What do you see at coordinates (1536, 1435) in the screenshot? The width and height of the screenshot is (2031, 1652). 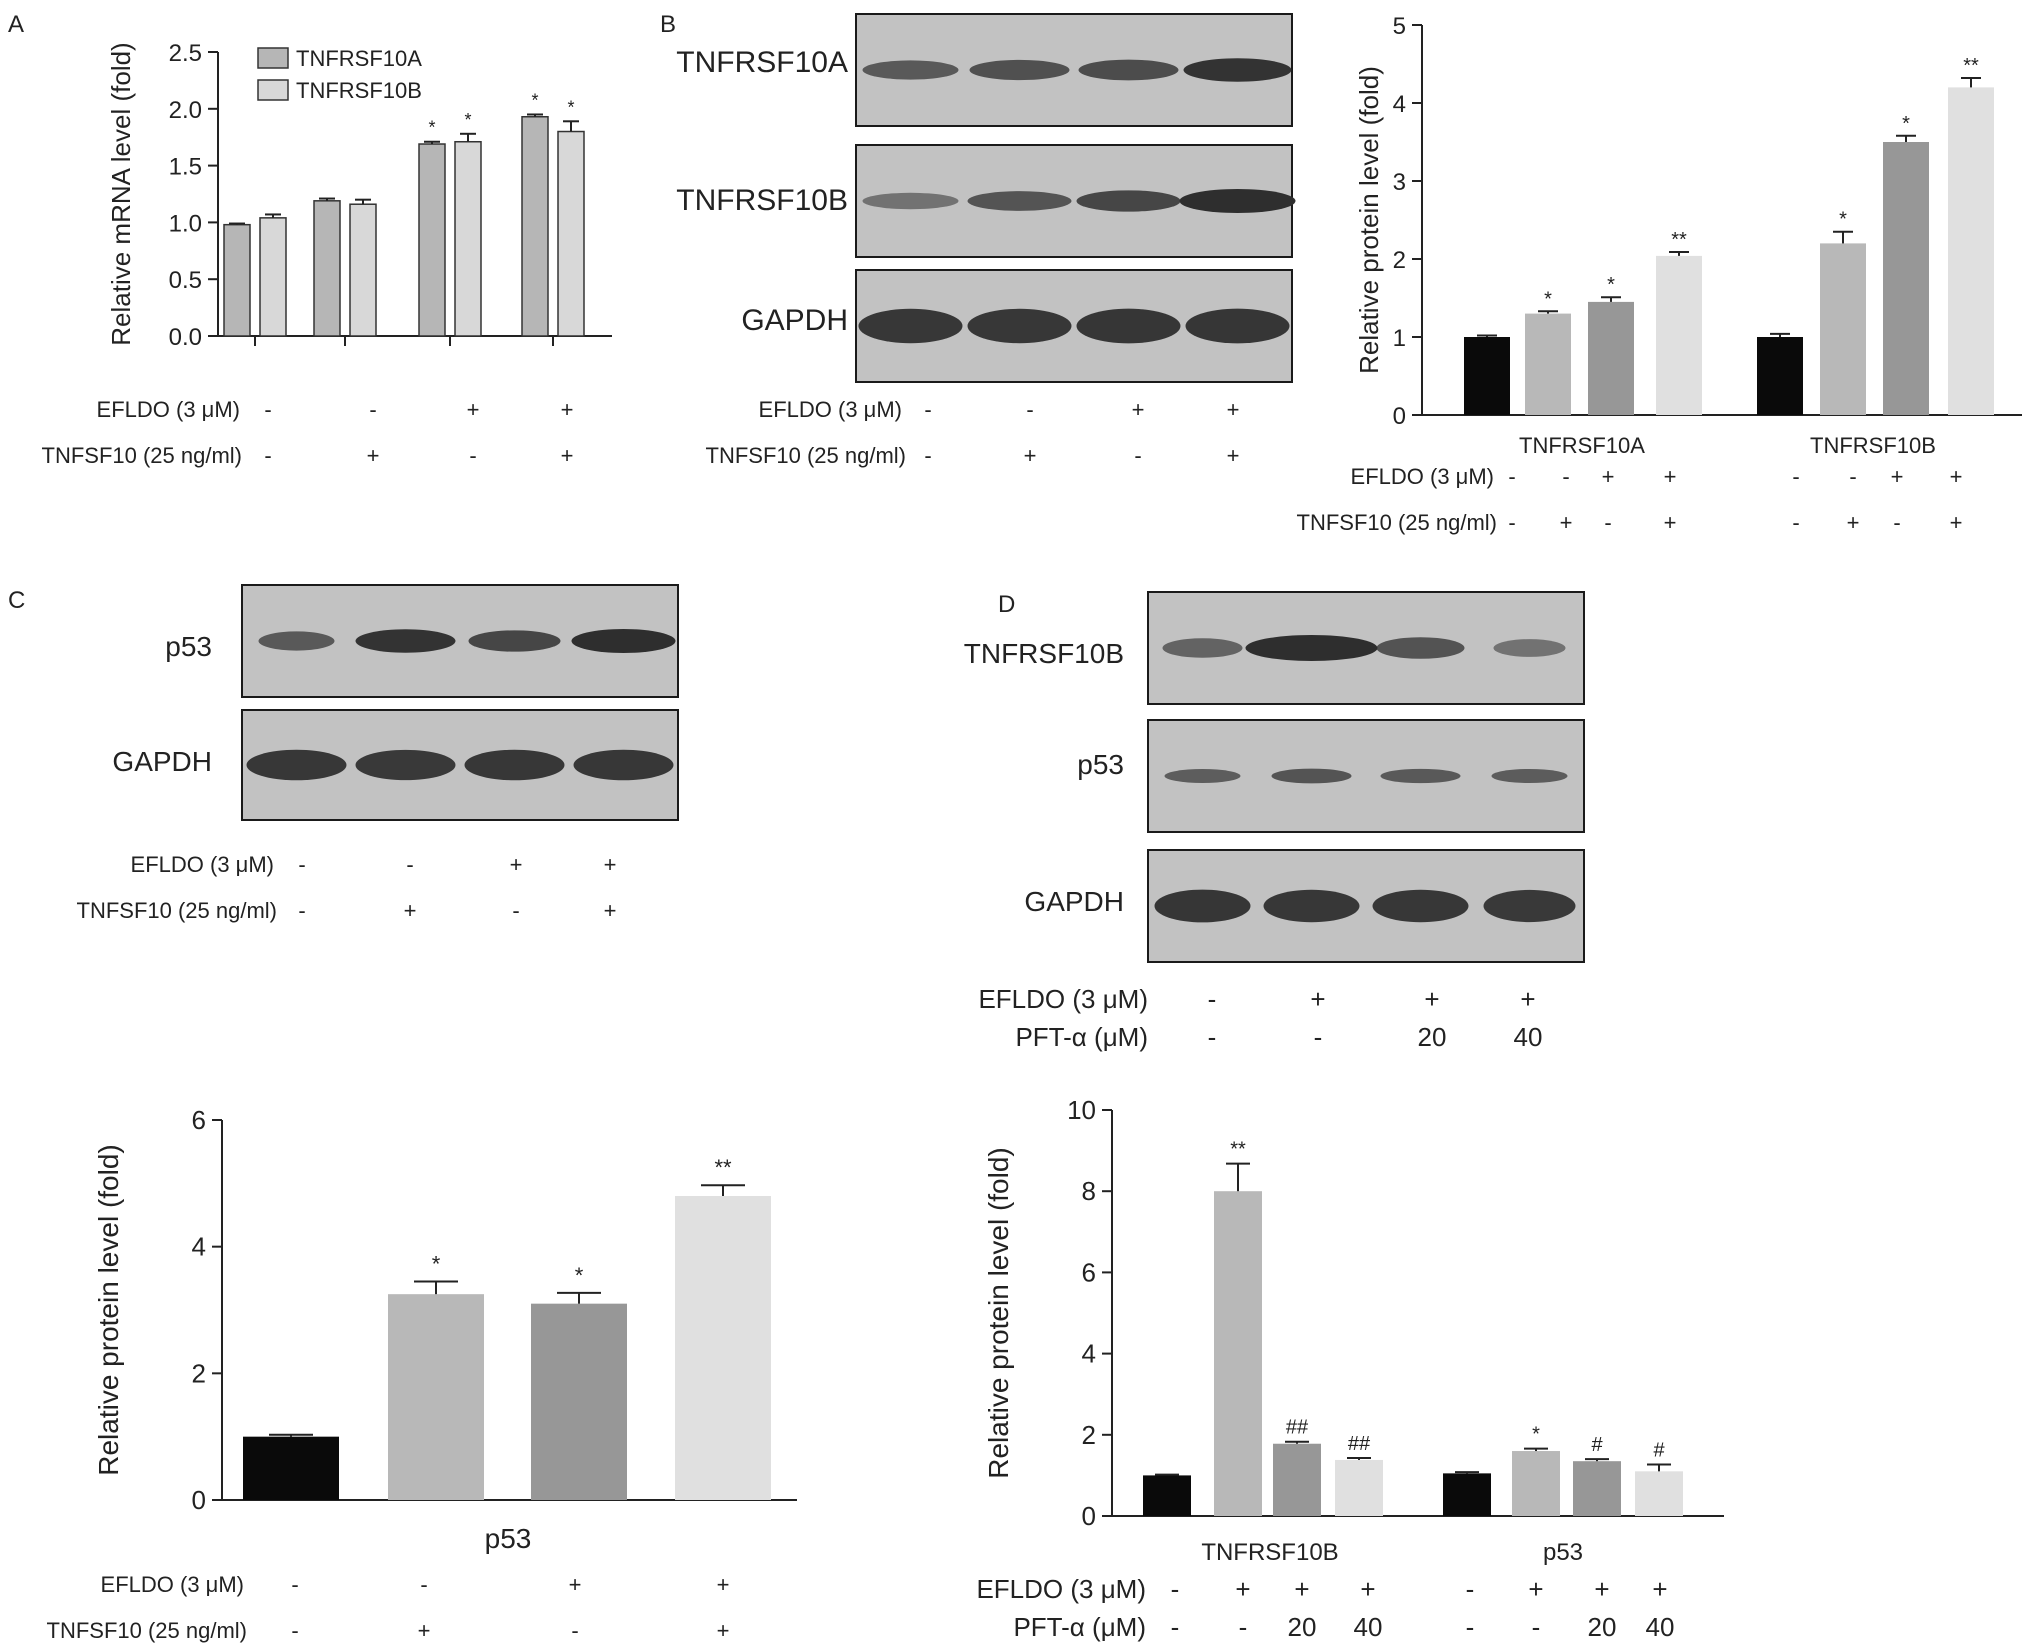 I see `panel-d-significance-mark: *` at bounding box center [1536, 1435].